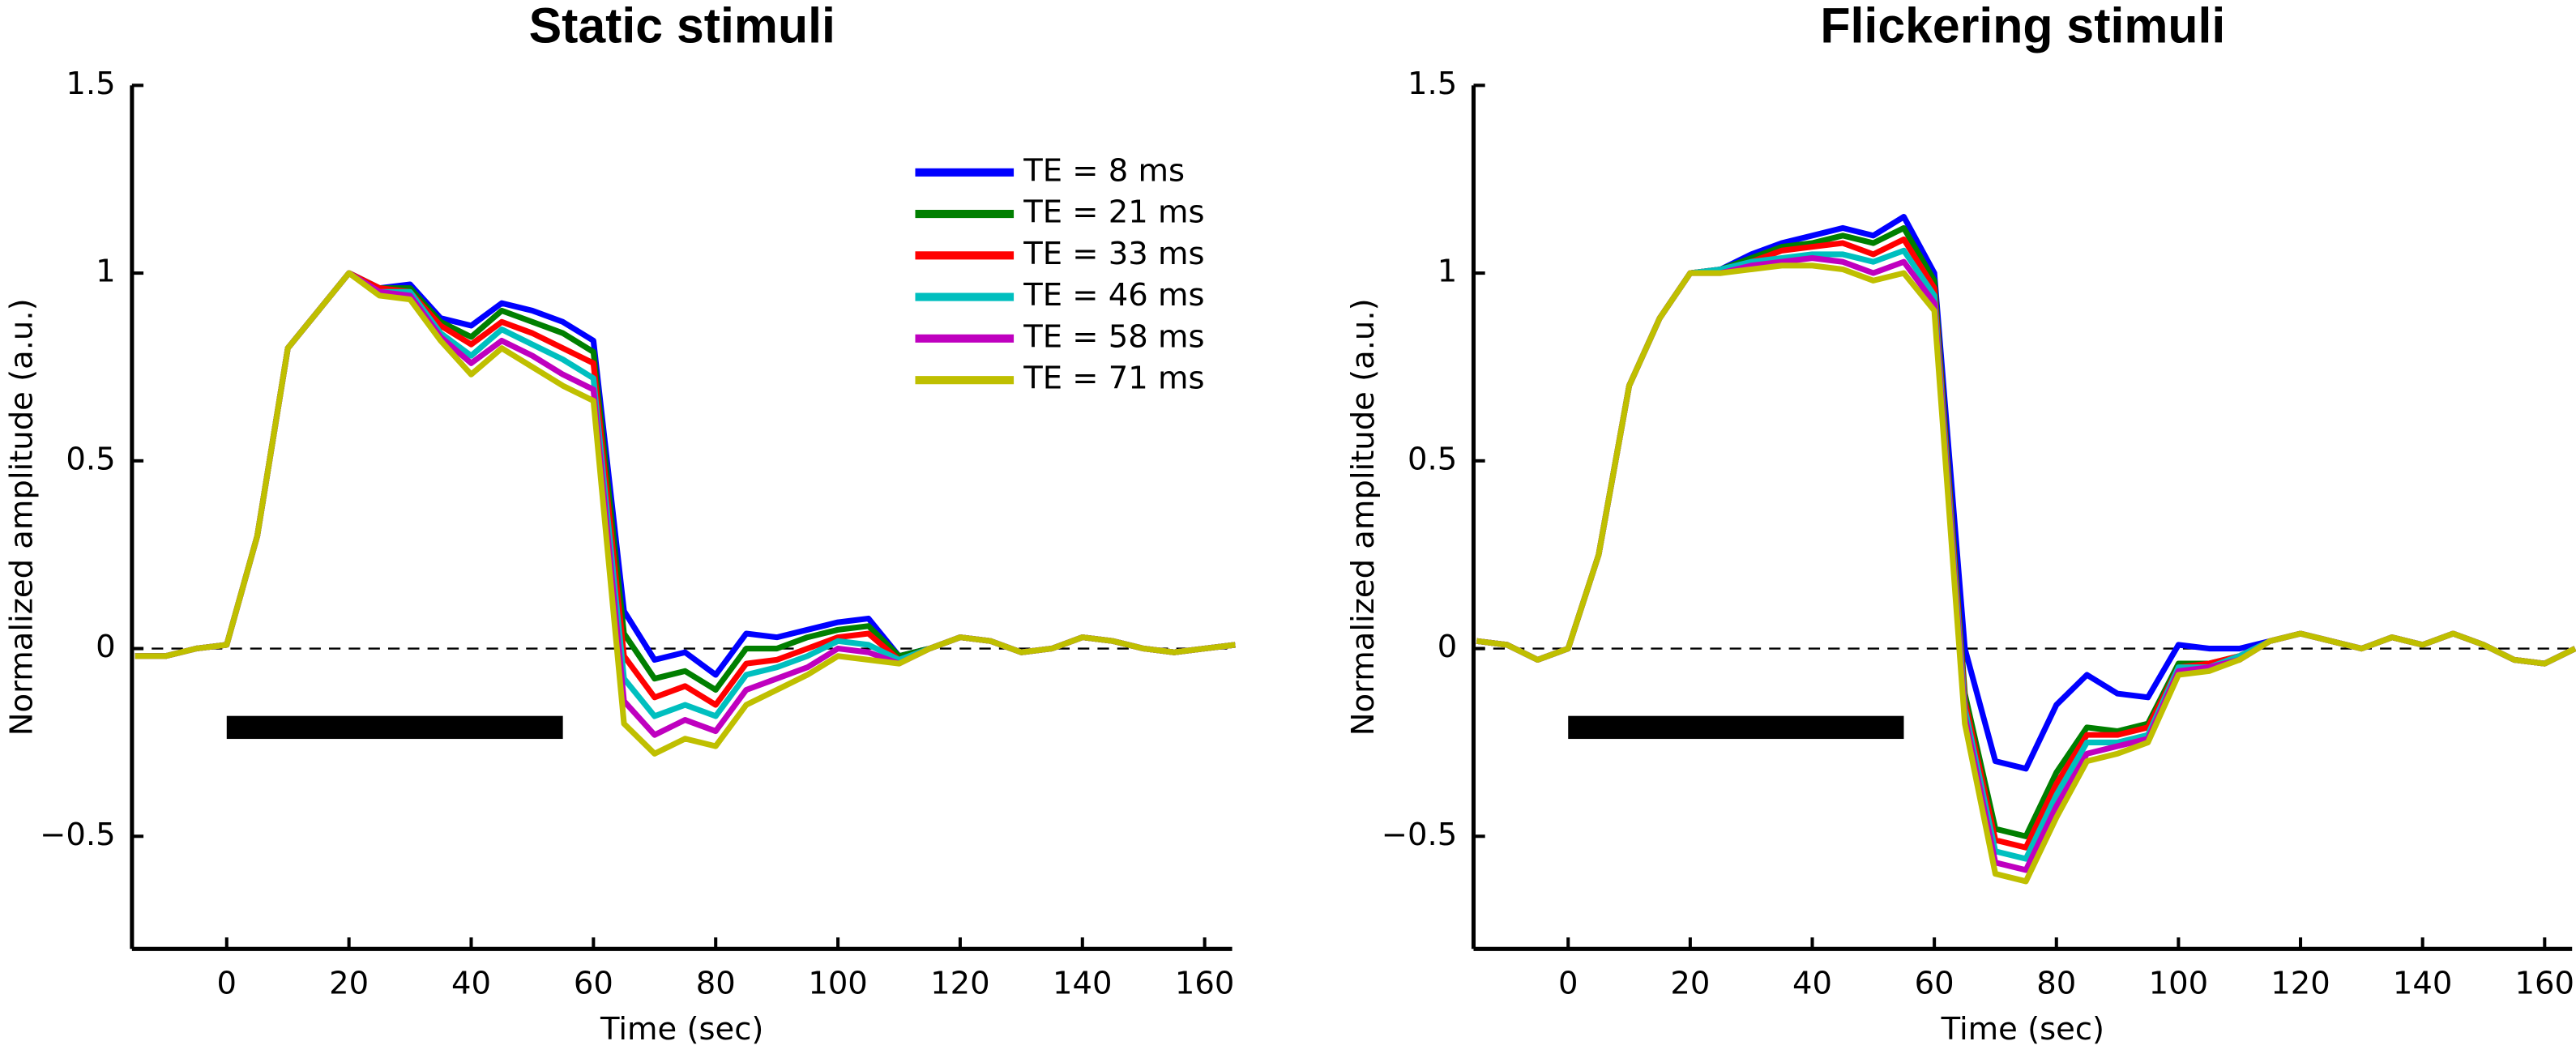  Describe the element at coordinates (1113, 336) in the screenshot. I see `legend-label: TE = 58 ms` at that location.